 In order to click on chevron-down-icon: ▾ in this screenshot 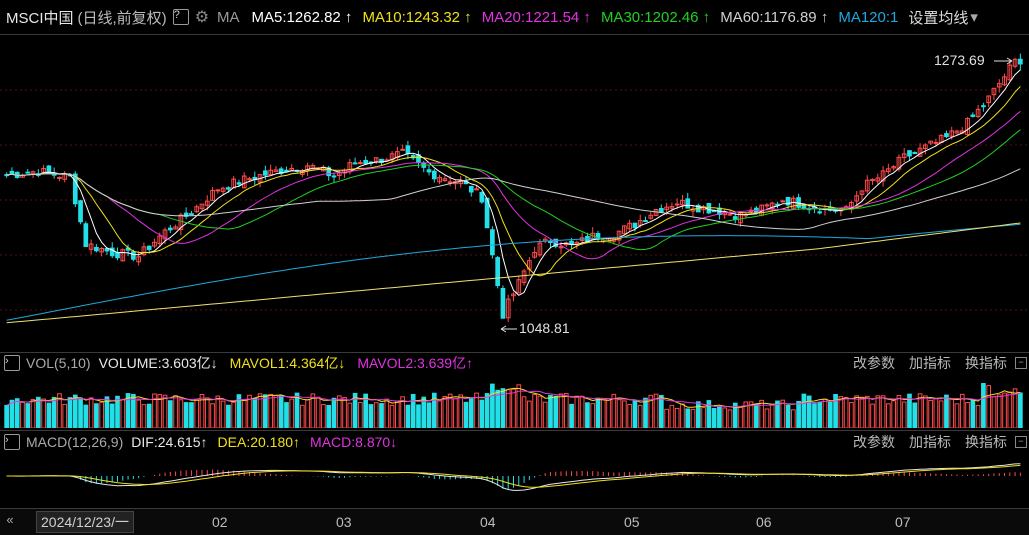, I will do `click(974, 17)`.